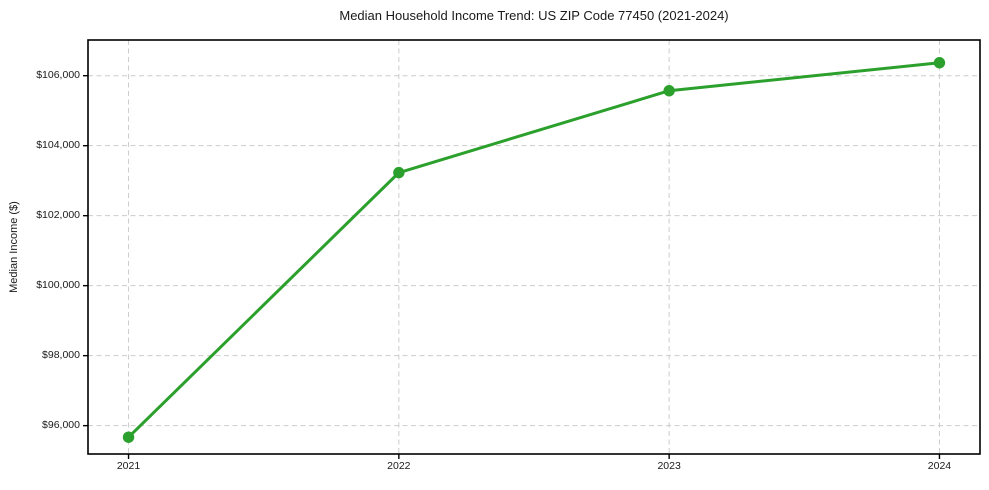 The image size is (989, 490). Describe the element at coordinates (128, 466) in the screenshot. I see `x-tick-label: 2021` at that location.